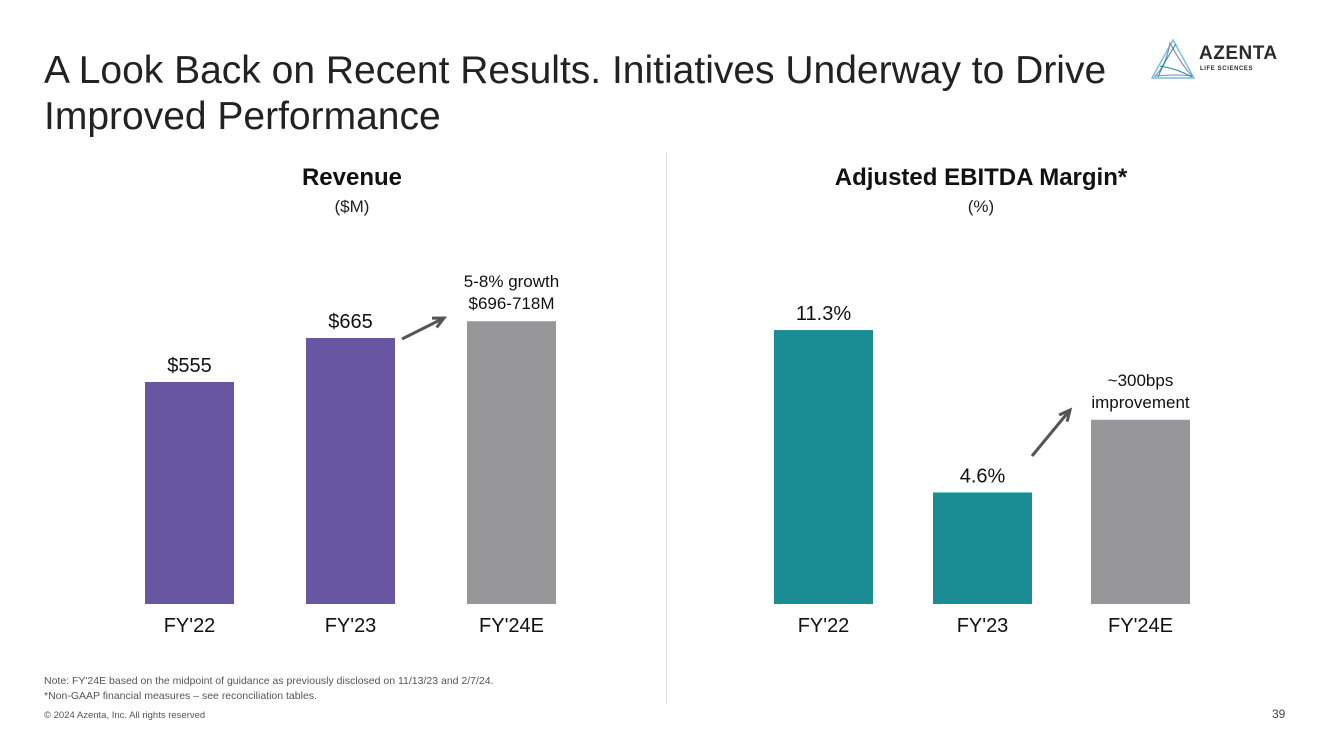  What do you see at coordinates (824, 626) in the screenshot?
I see `ebitda-margin-tick-label: FY'22` at bounding box center [824, 626].